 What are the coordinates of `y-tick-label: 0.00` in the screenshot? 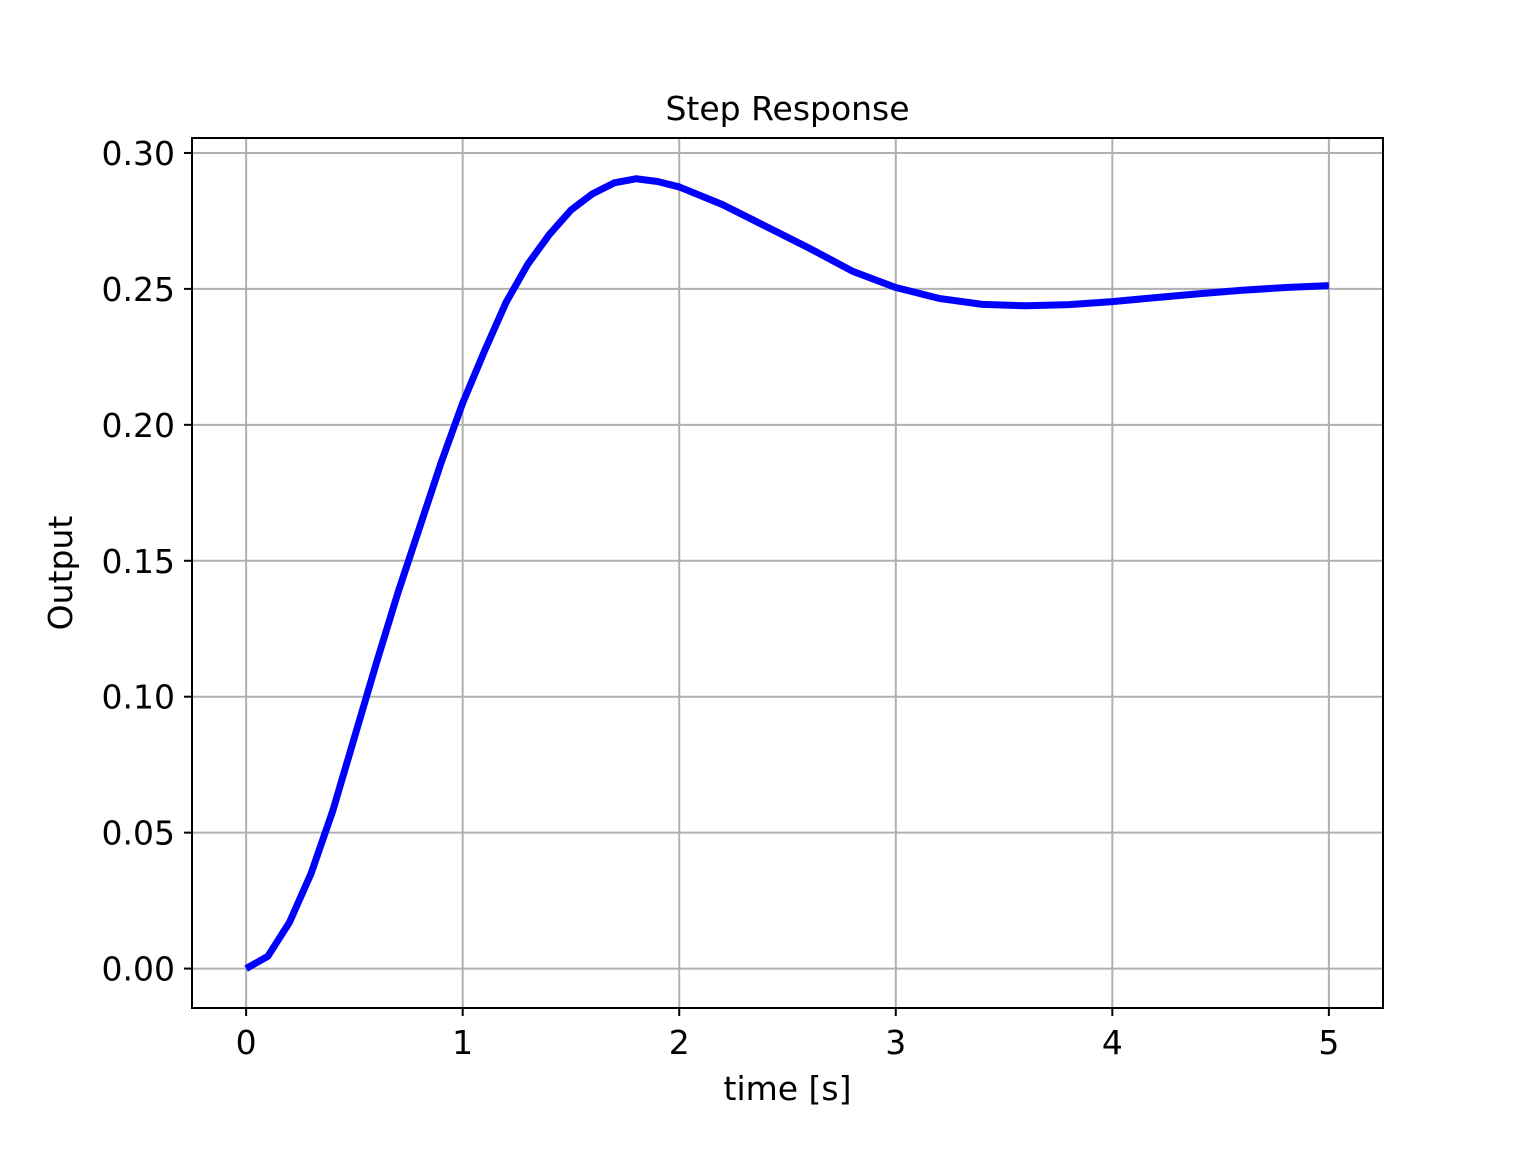 It's located at (138, 969).